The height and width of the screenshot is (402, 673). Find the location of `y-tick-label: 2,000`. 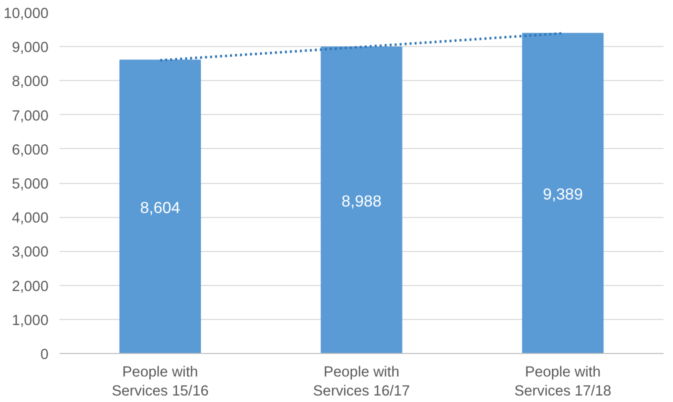

y-tick-label: 2,000 is located at coordinates (30, 286).